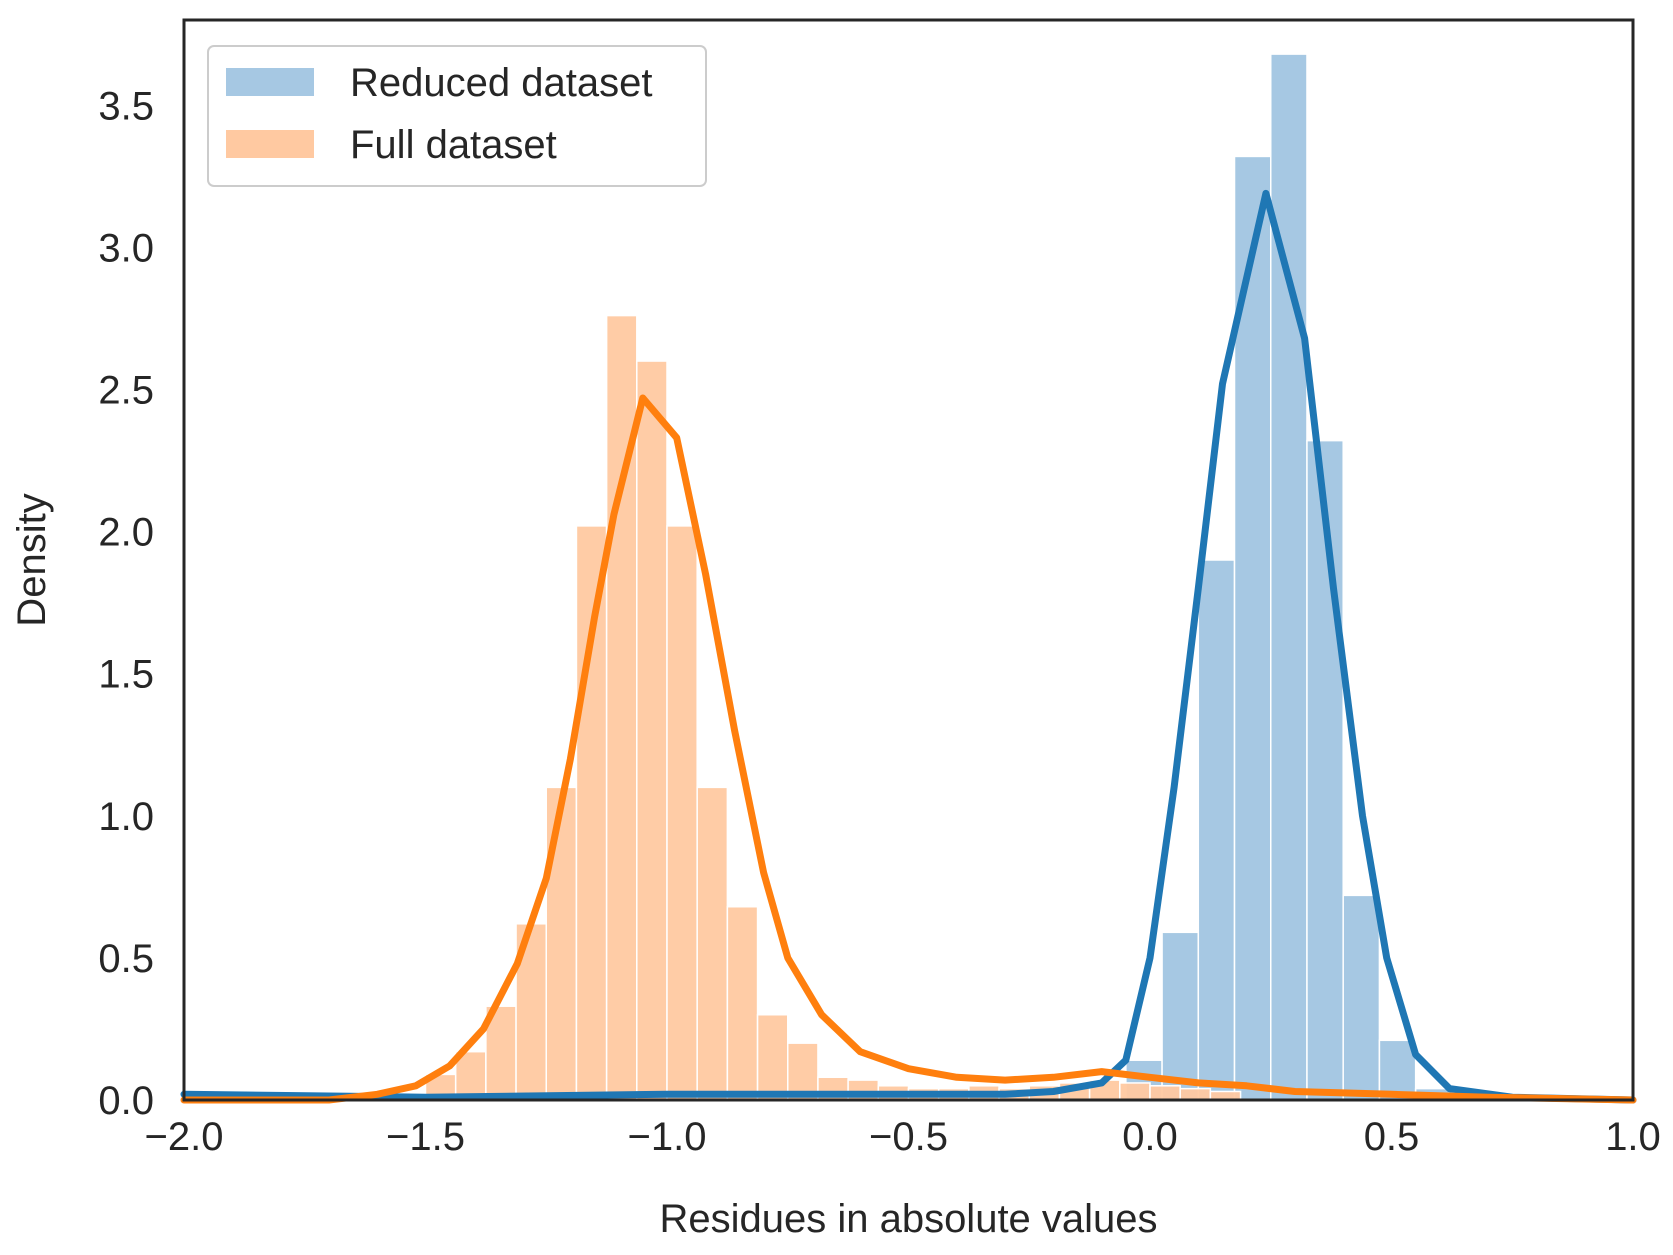 The image size is (1673, 1255). What do you see at coordinates (126, 106) in the screenshot?
I see `y-tick-label: 3.5` at bounding box center [126, 106].